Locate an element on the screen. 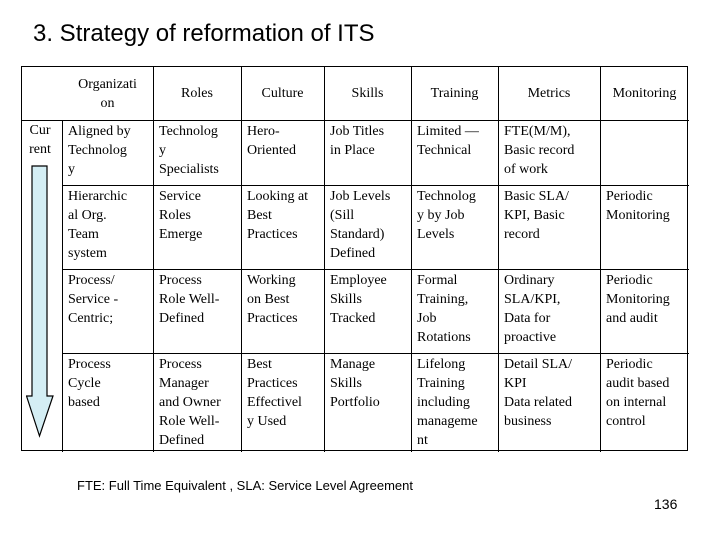 Image resolution: width=720 pixels, height=540 pixels. down-arrow-icon is located at coordinates (40, 301).